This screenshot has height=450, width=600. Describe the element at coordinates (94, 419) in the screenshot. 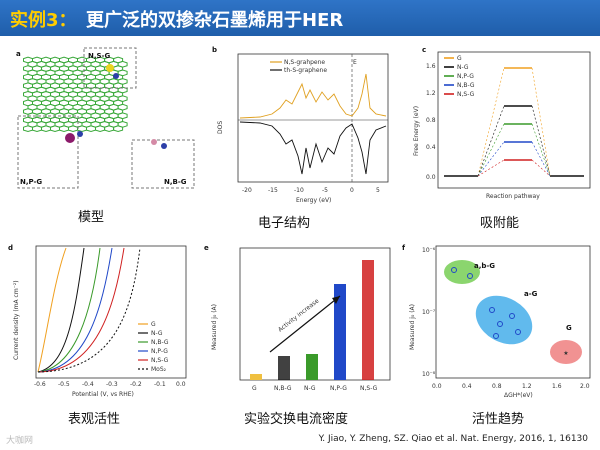

I see `caption-d: 表观活性` at that location.